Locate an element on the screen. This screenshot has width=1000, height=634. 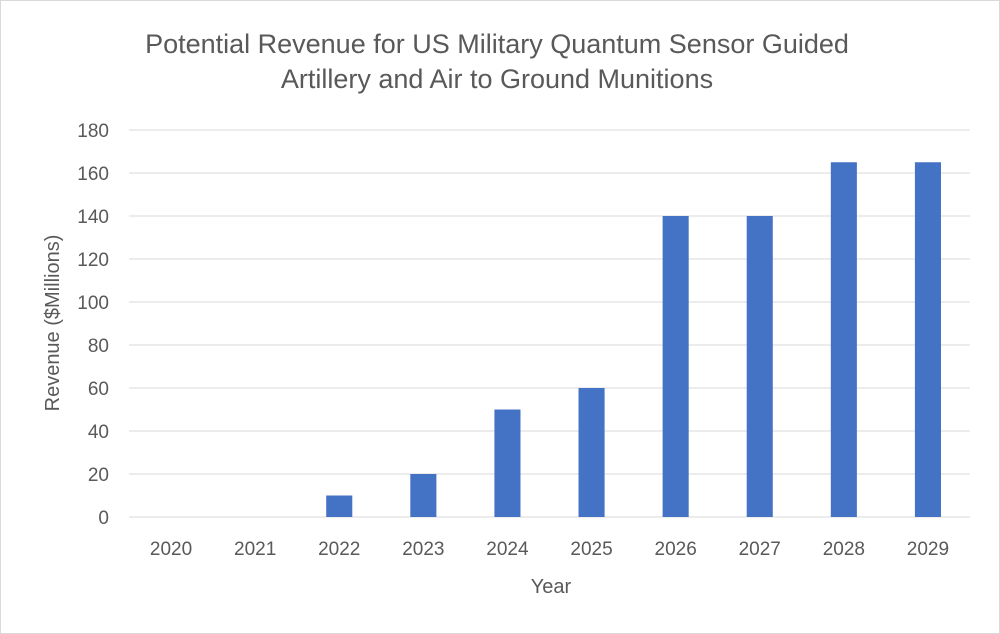
x-tick-label: 2022 is located at coordinates (339, 549).